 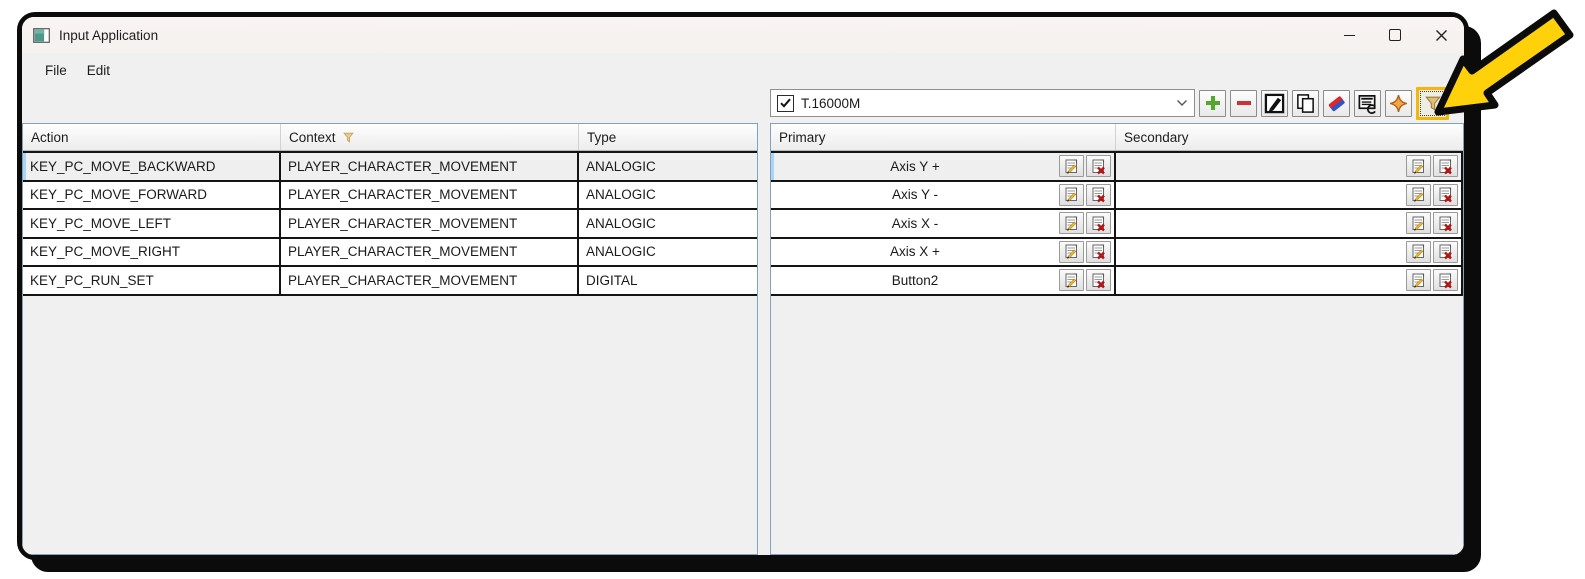 What do you see at coordinates (1182, 103) in the screenshot?
I see `chevron-down-icon` at bounding box center [1182, 103].